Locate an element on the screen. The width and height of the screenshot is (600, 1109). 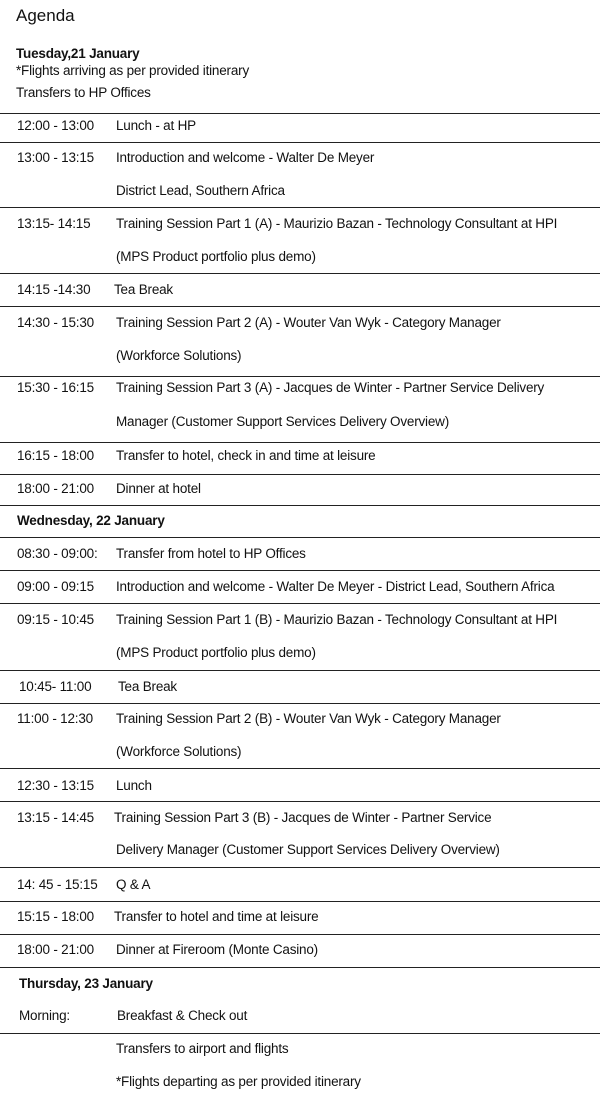
row-time: 12:00 - 13:00 is located at coordinates (55, 125).